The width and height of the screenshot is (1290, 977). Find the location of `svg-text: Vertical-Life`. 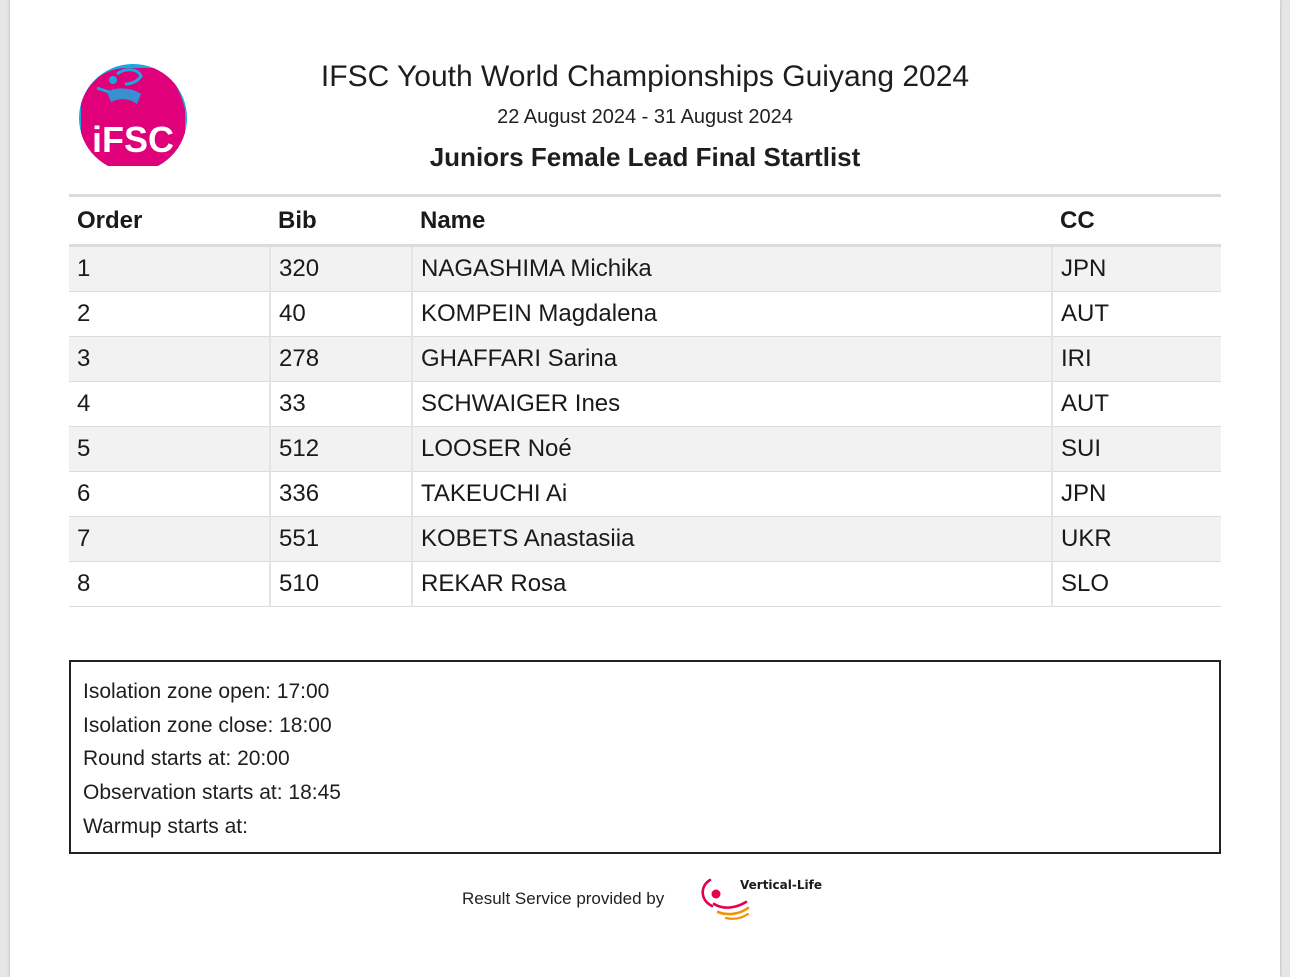

svg-text: Vertical-Life is located at coordinates (781, 885).